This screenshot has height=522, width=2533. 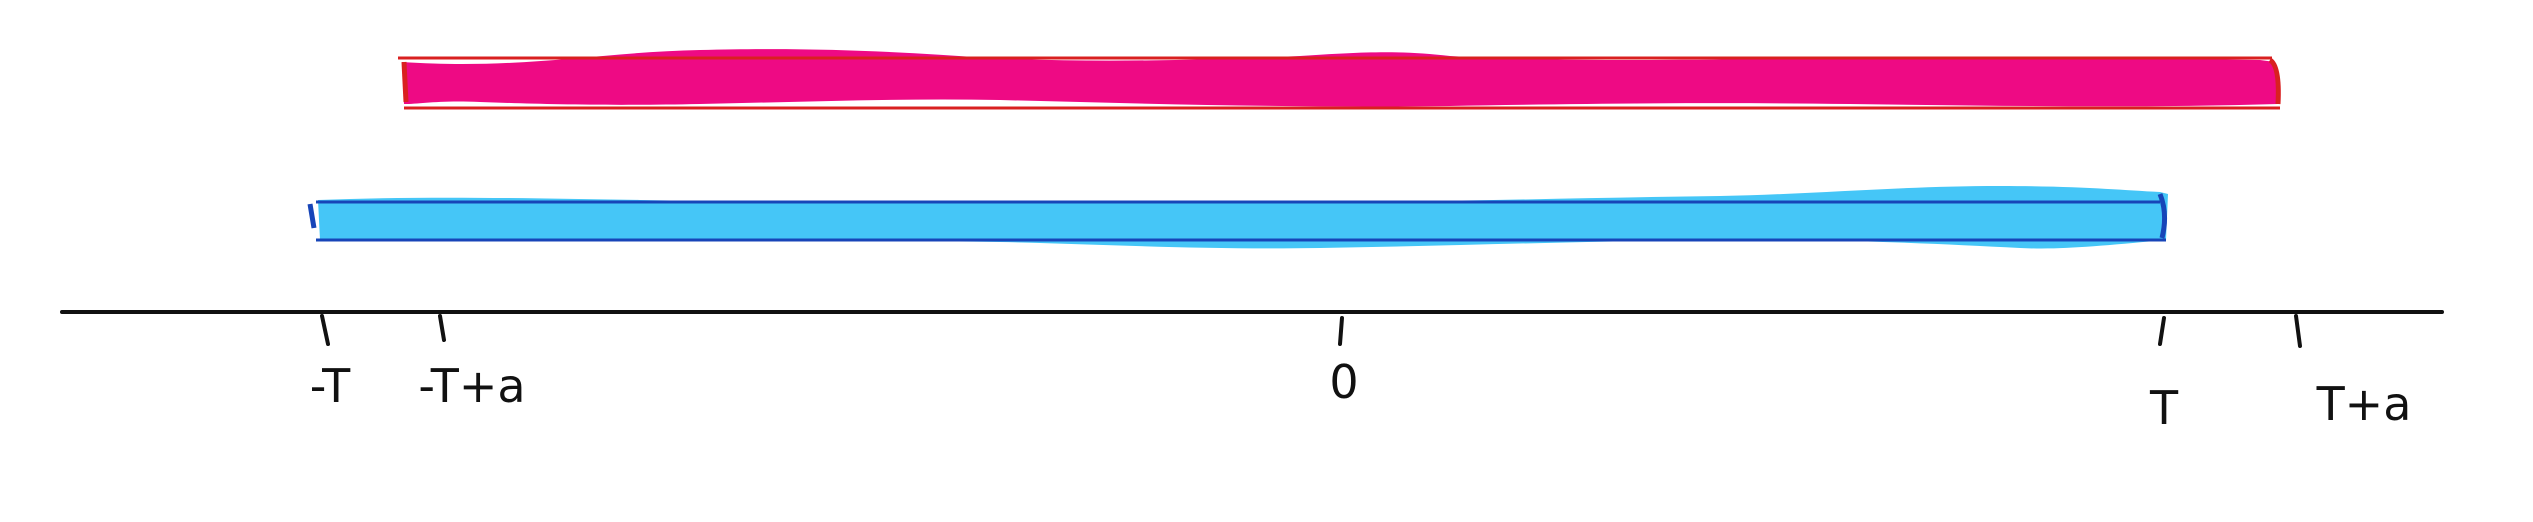 I want to click on tick-label-zero: 0, so click(x=1343, y=382).